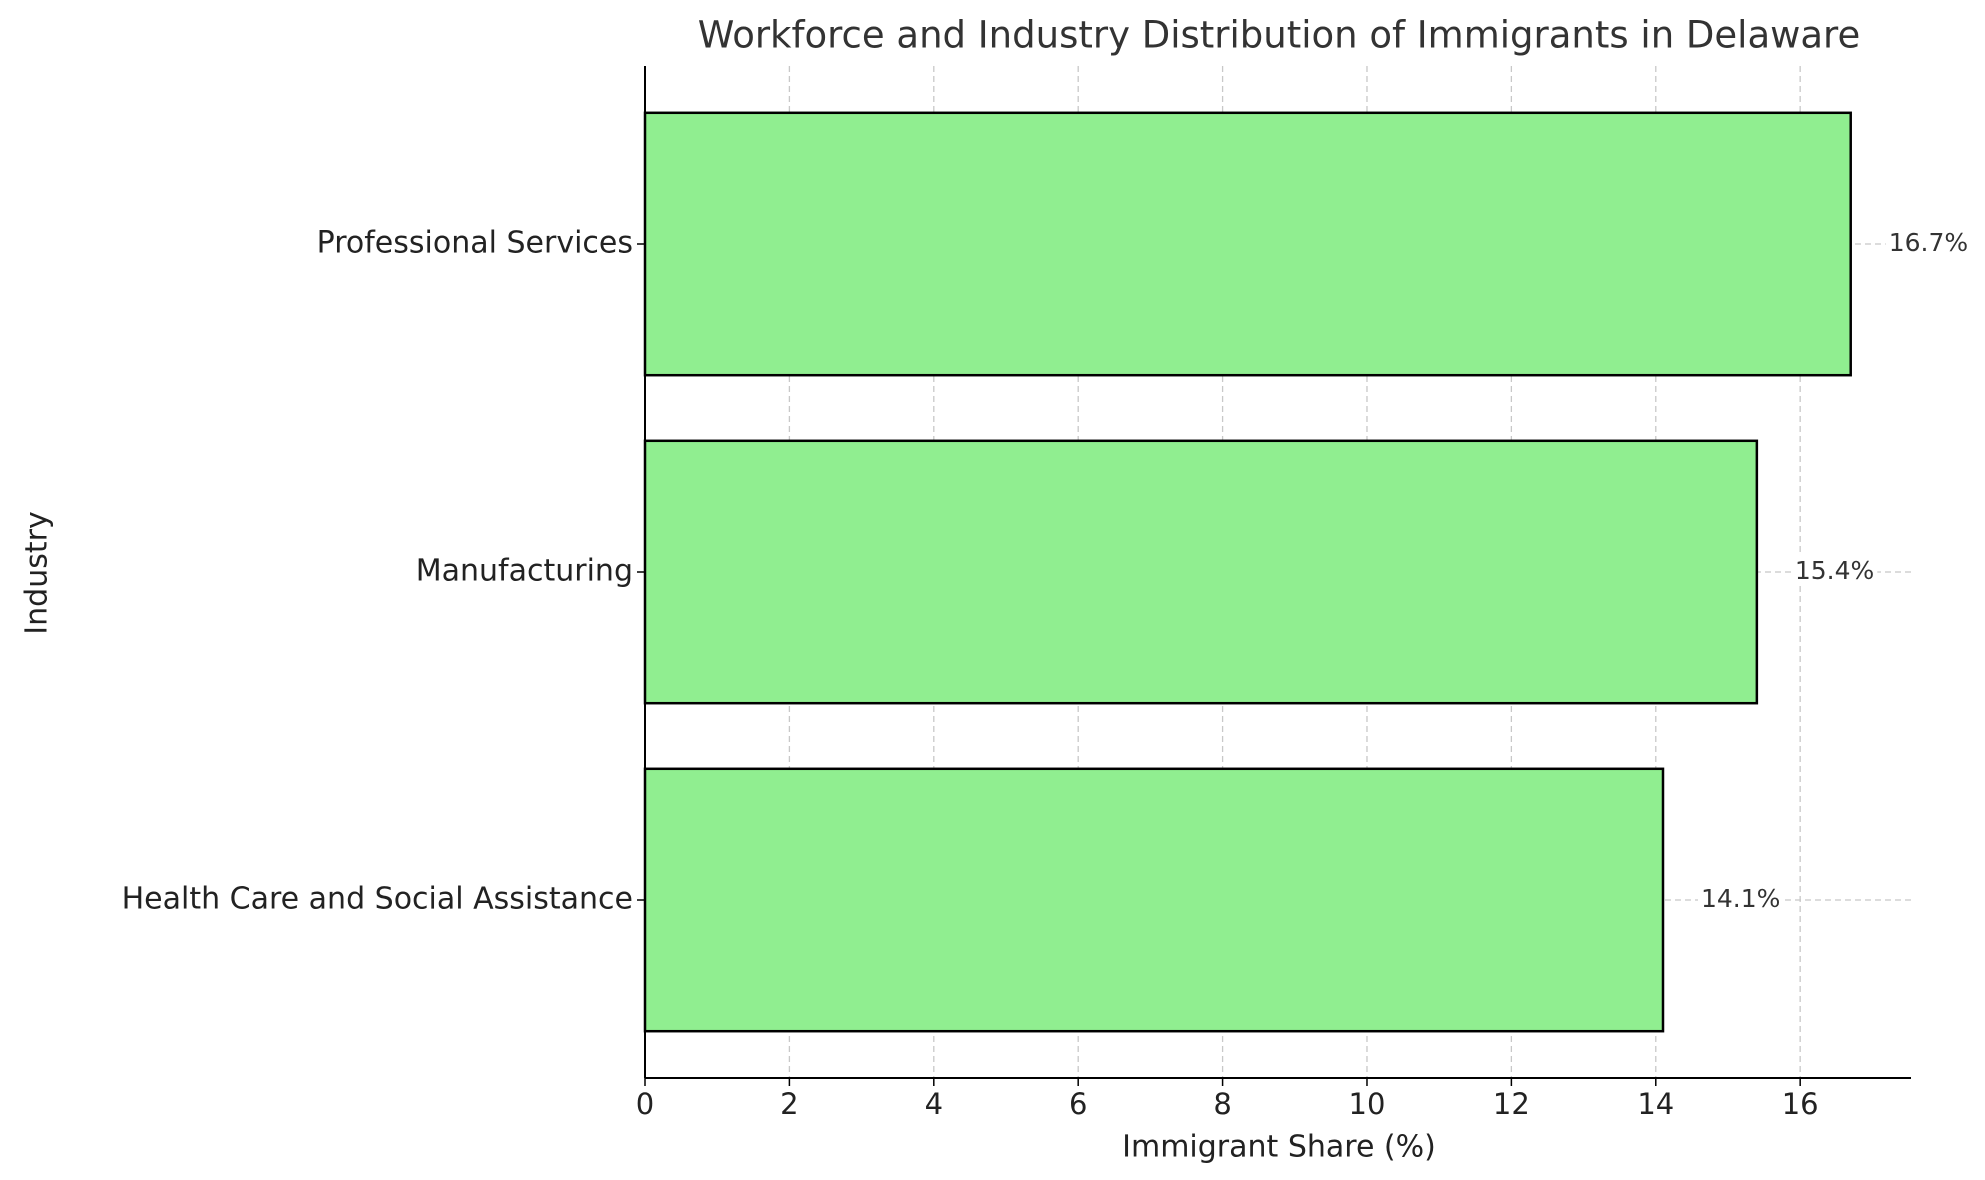  I want to click on value-label: 15.4%, so click(1834, 570).